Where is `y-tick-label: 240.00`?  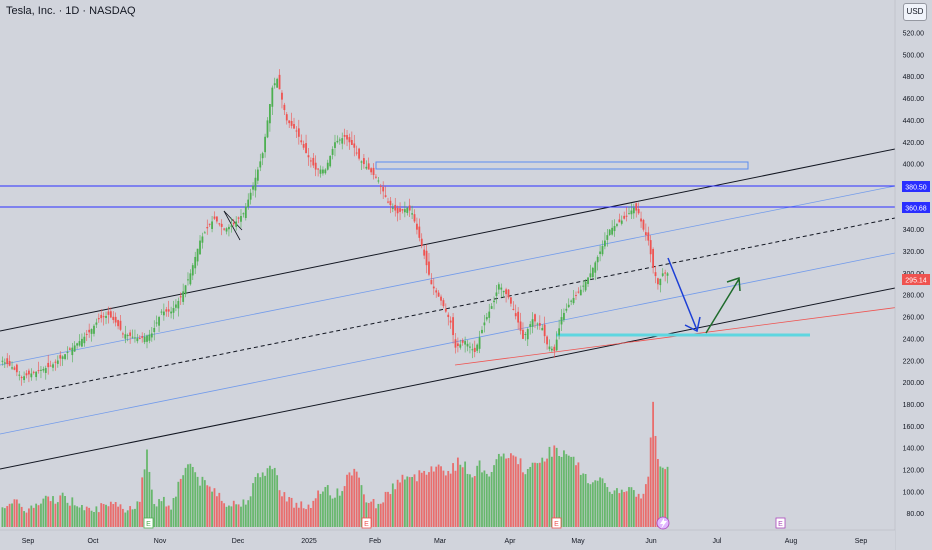 y-tick-label: 240.00 is located at coordinates (914, 339).